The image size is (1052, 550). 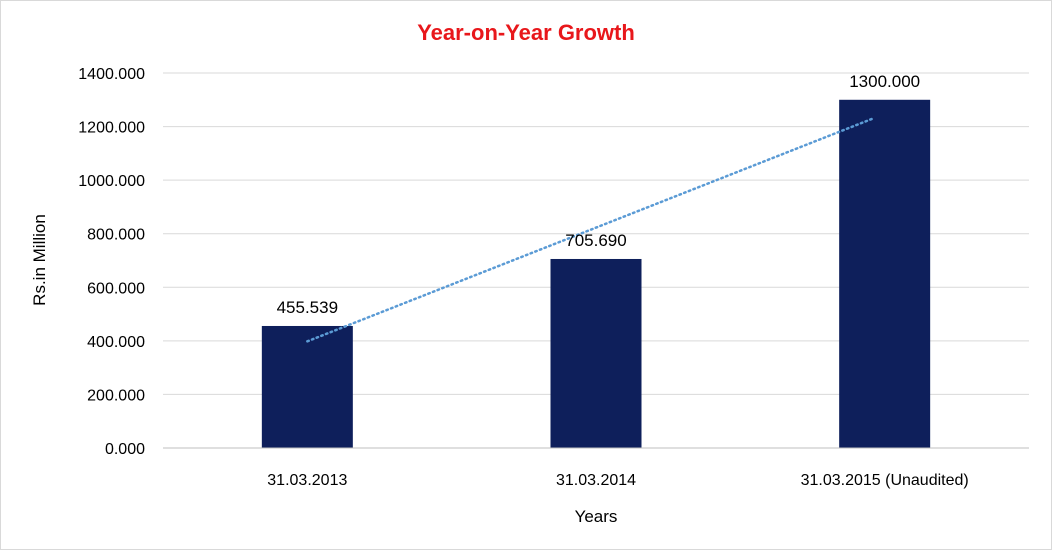 I want to click on y-tick-label: 400.000, so click(x=116, y=342).